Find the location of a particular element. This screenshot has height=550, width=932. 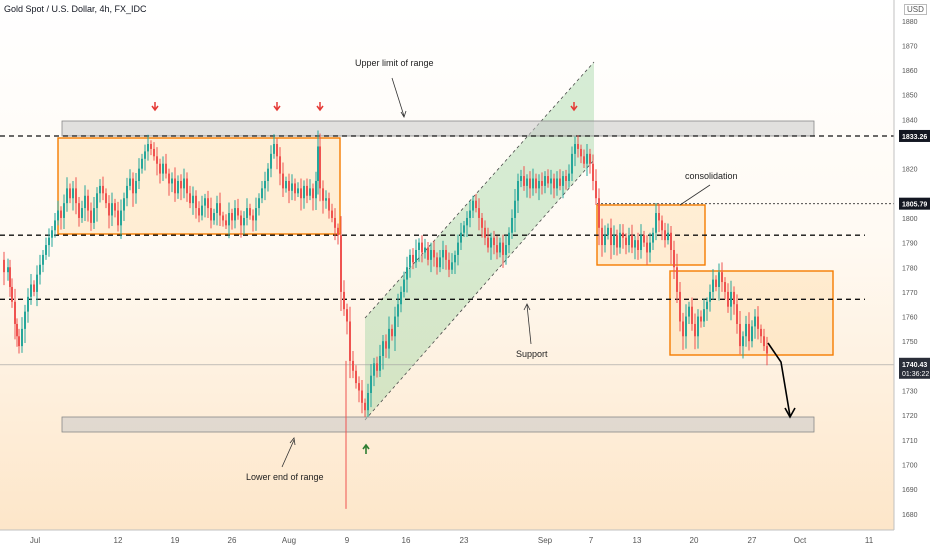

time-tick-label: 13 is located at coordinates (637, 540).